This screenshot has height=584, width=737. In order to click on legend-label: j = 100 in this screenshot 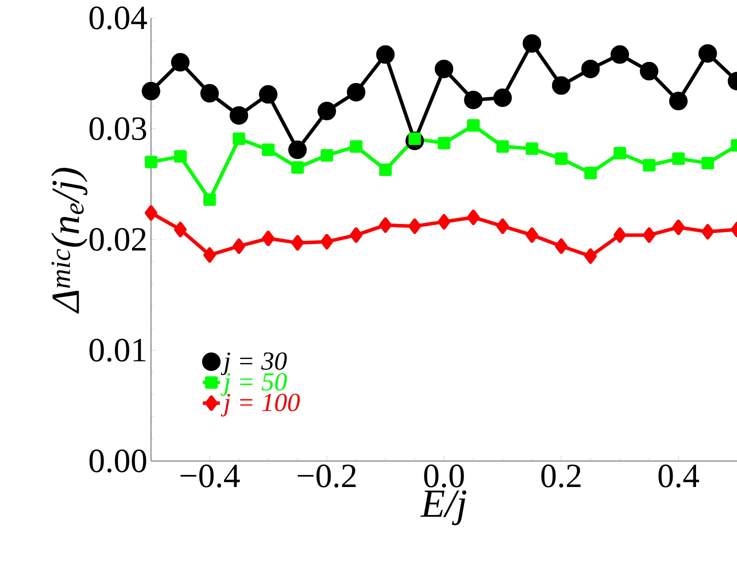, I will do `click(260, 405)`.